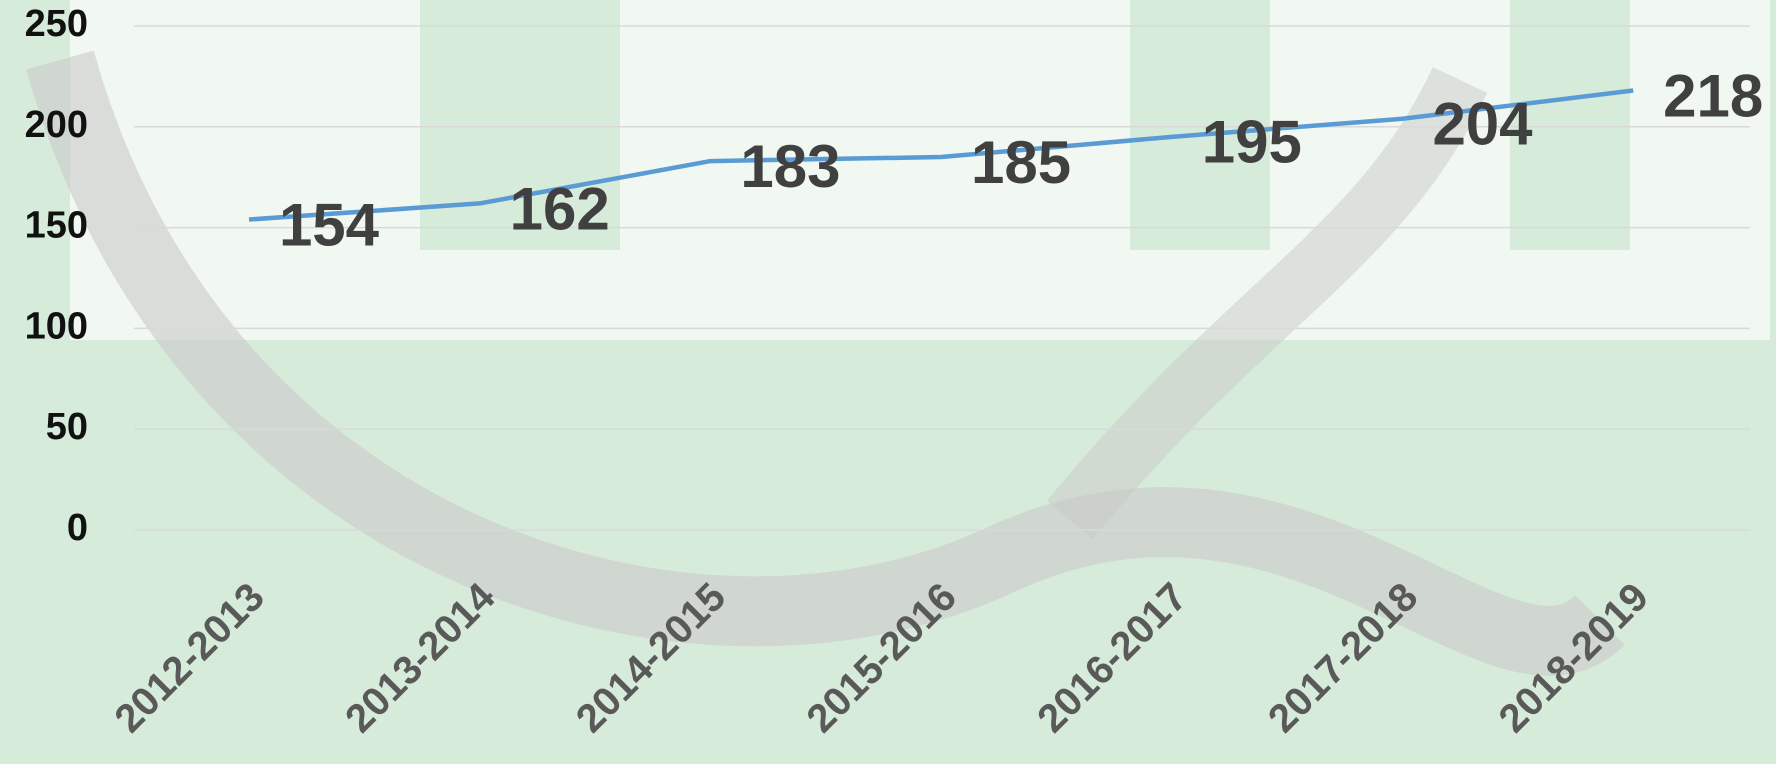 The width and height of the screenshot is (1776, 764). What do you see at coordinates (790, 166) in the screenshot?
I see `data-label: 183` at bounding box center [790, 166].